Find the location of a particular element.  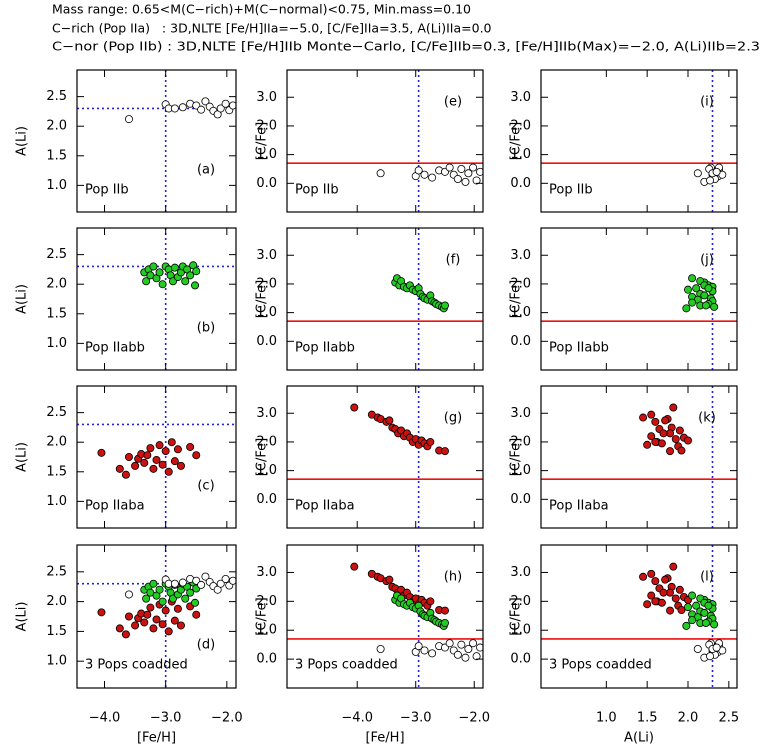

panel-label: (l) is located at coordinates (707, 577).